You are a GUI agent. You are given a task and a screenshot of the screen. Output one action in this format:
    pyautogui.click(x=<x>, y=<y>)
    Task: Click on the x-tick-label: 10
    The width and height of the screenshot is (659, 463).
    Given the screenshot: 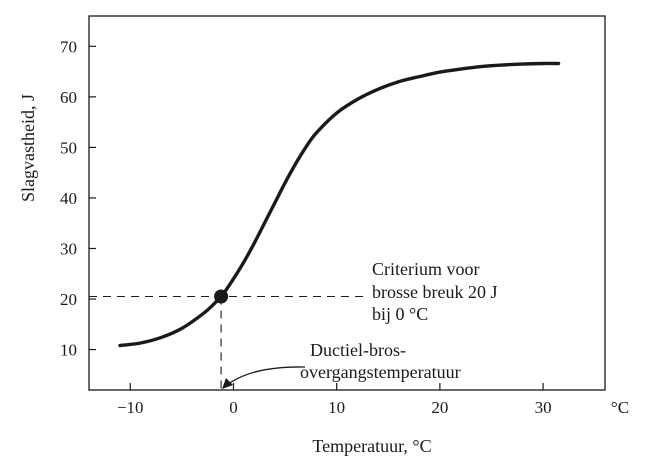 What is the action you would take?
    pyautogui.click(x=336, y=407)
    